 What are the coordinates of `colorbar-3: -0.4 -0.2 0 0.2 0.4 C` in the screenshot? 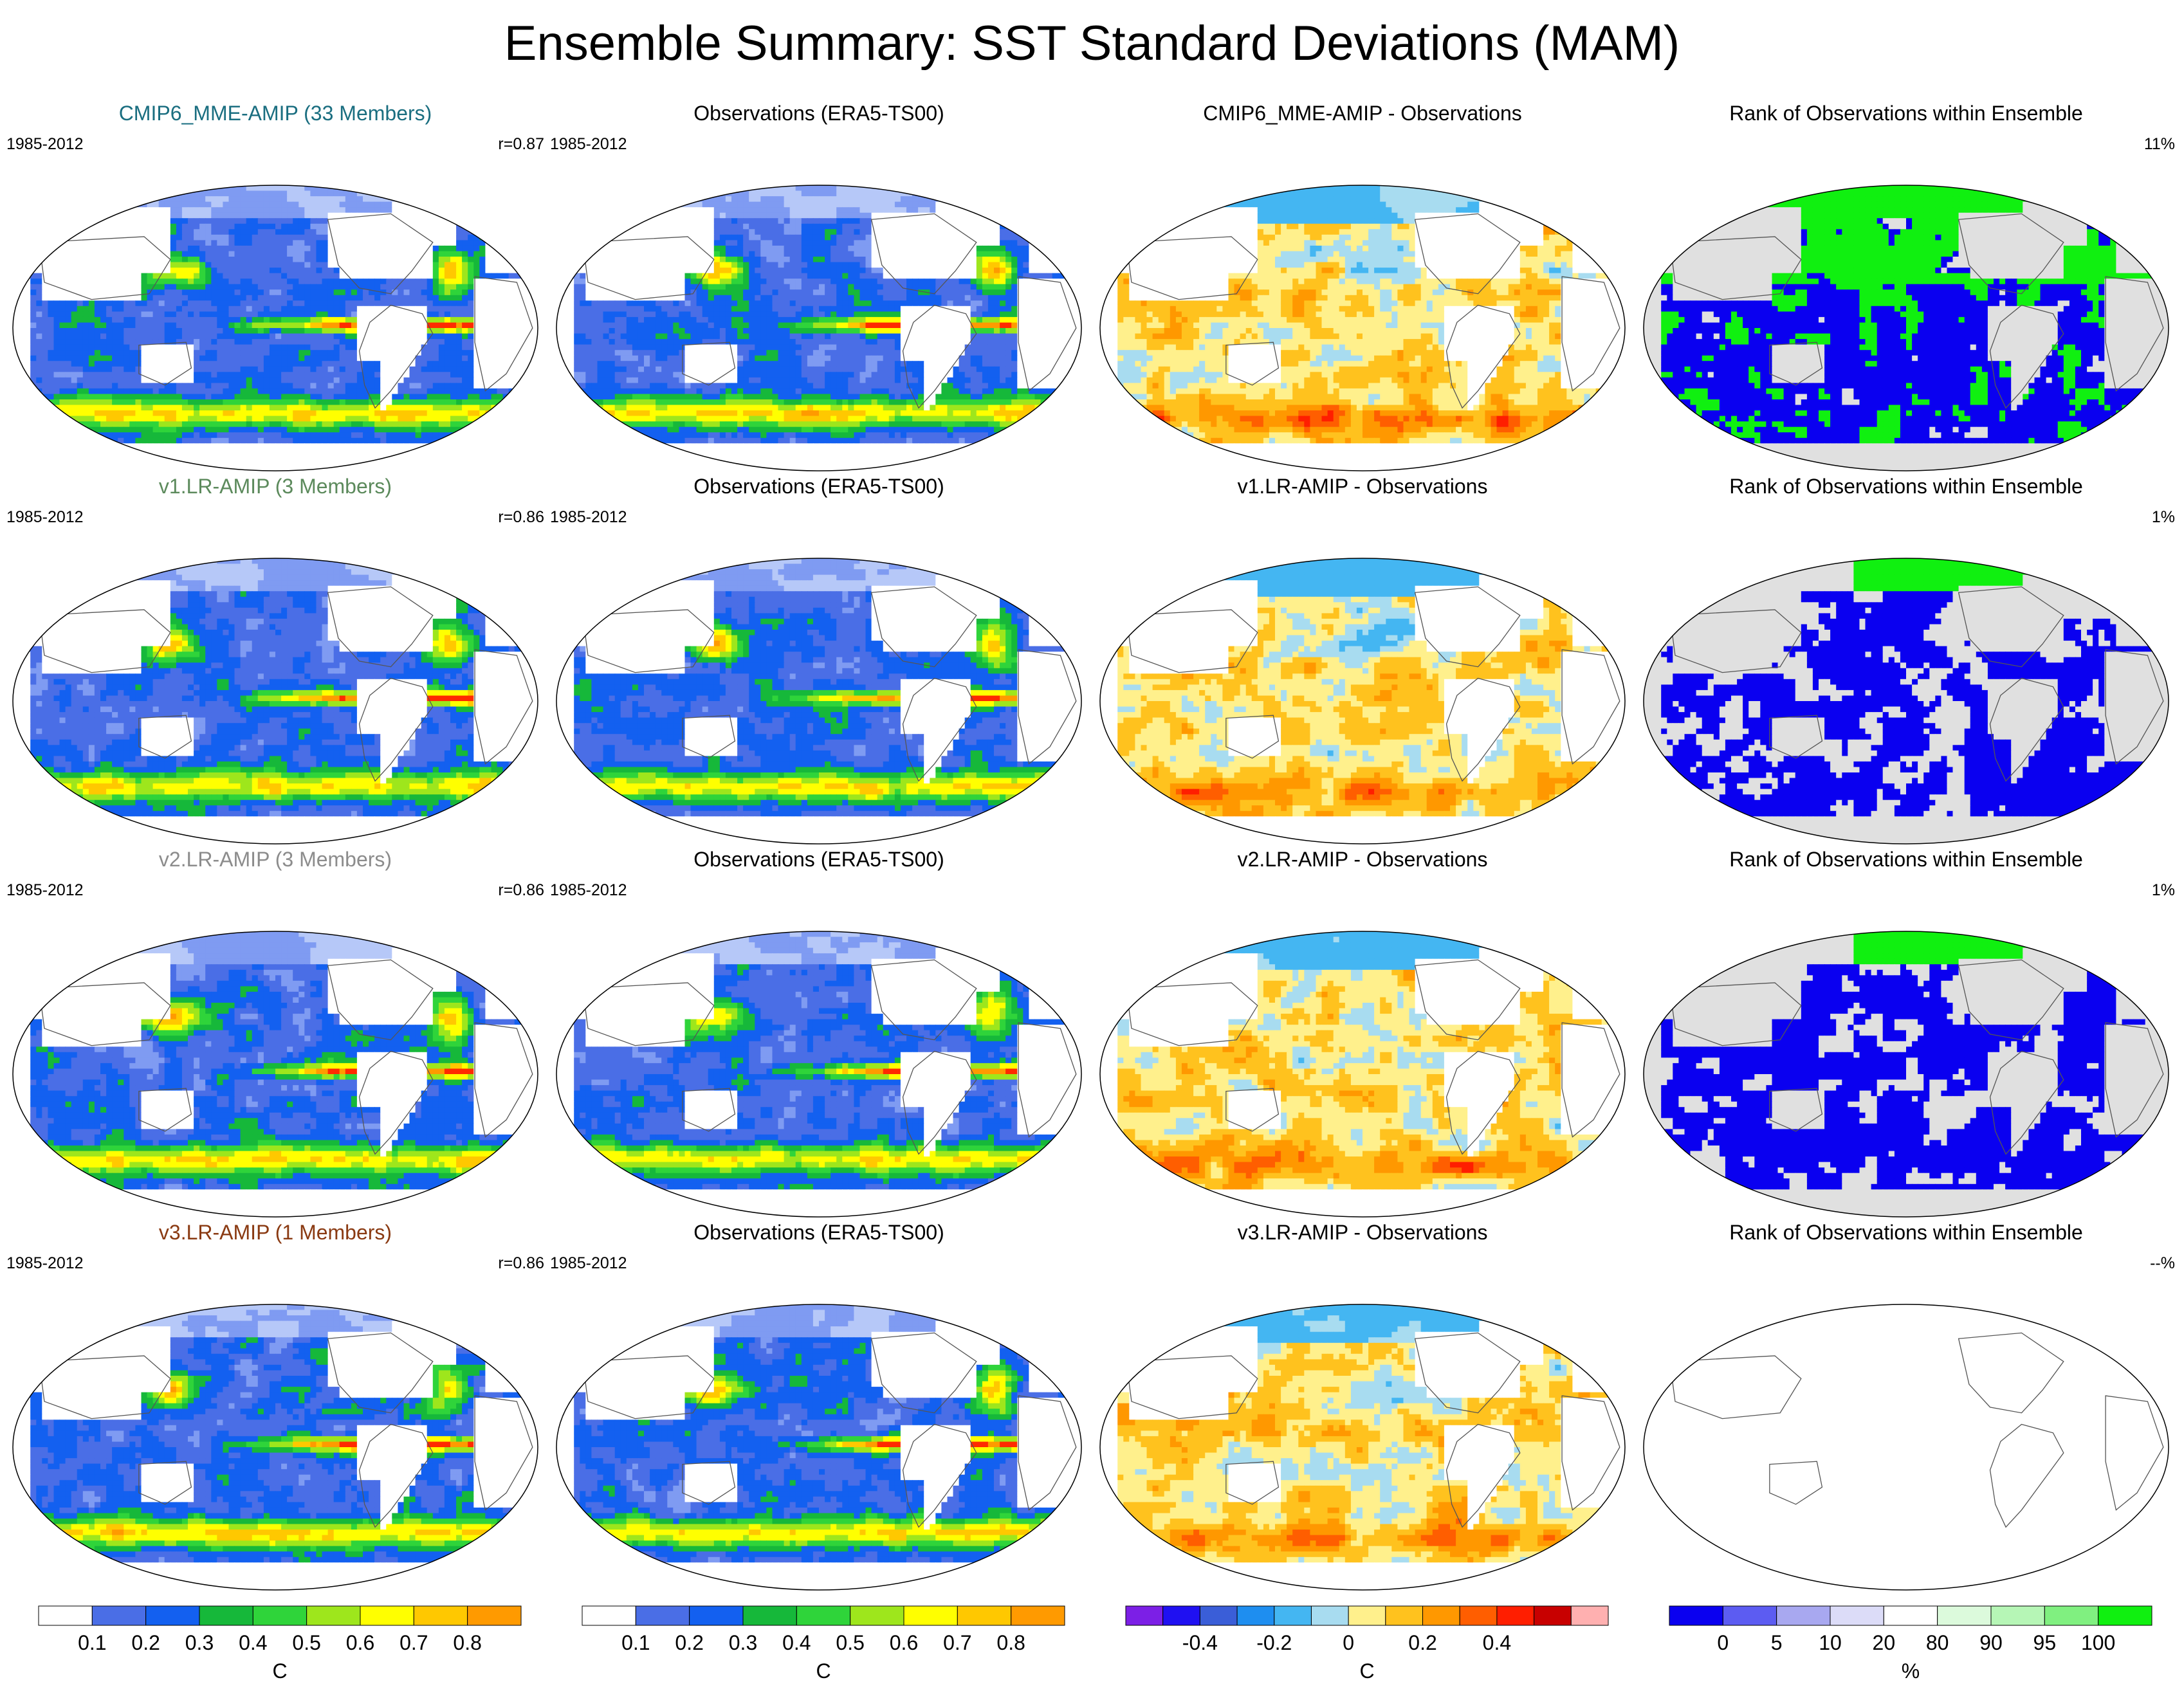 It's located at (1367, 1643).